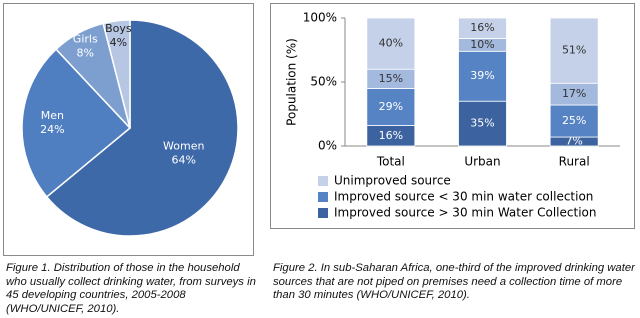 Image resolution: width=640 pixels, height=318 pixels. I want to click on x-tick-label: Total, so click(390, 162).